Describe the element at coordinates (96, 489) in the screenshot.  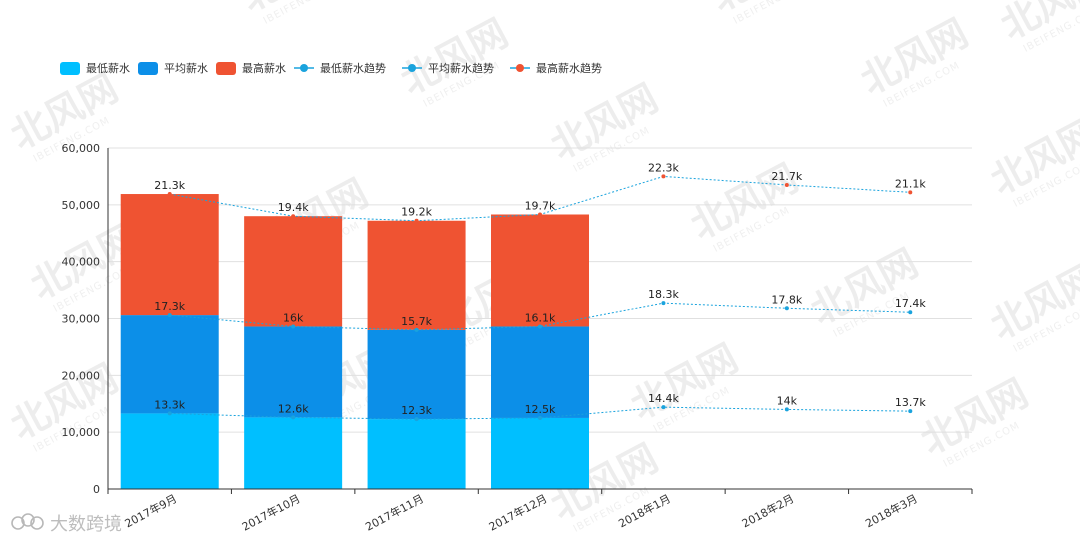
I see `y-tick-label: 0` at that location.